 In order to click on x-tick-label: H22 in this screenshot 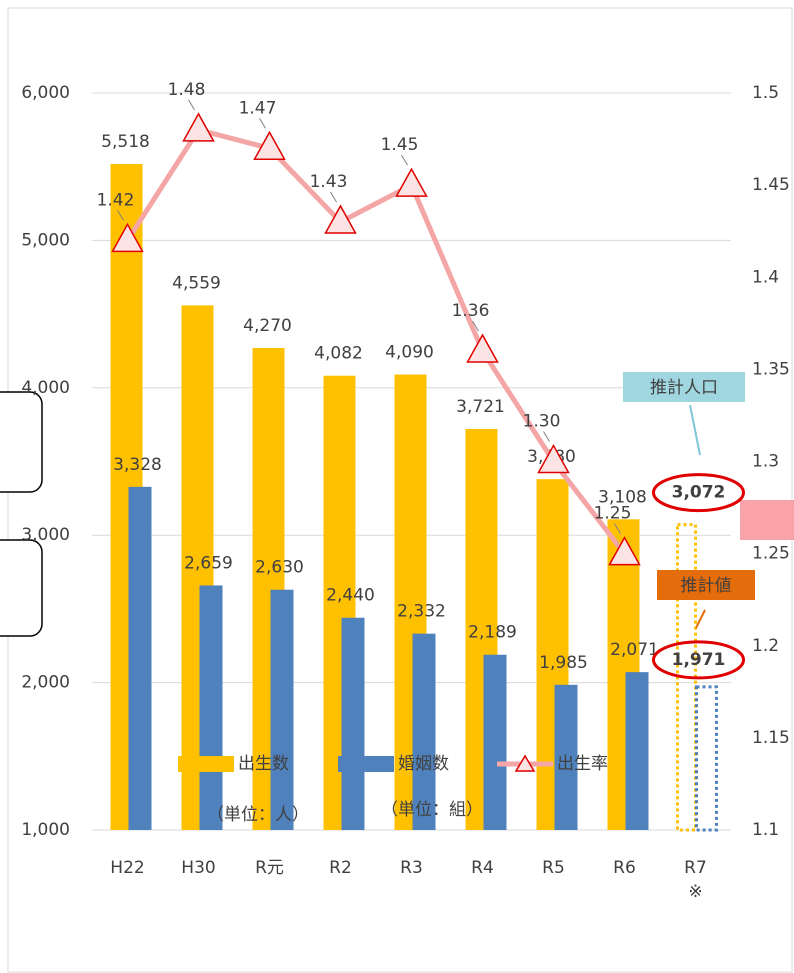, I will do `click(127, 868)`.